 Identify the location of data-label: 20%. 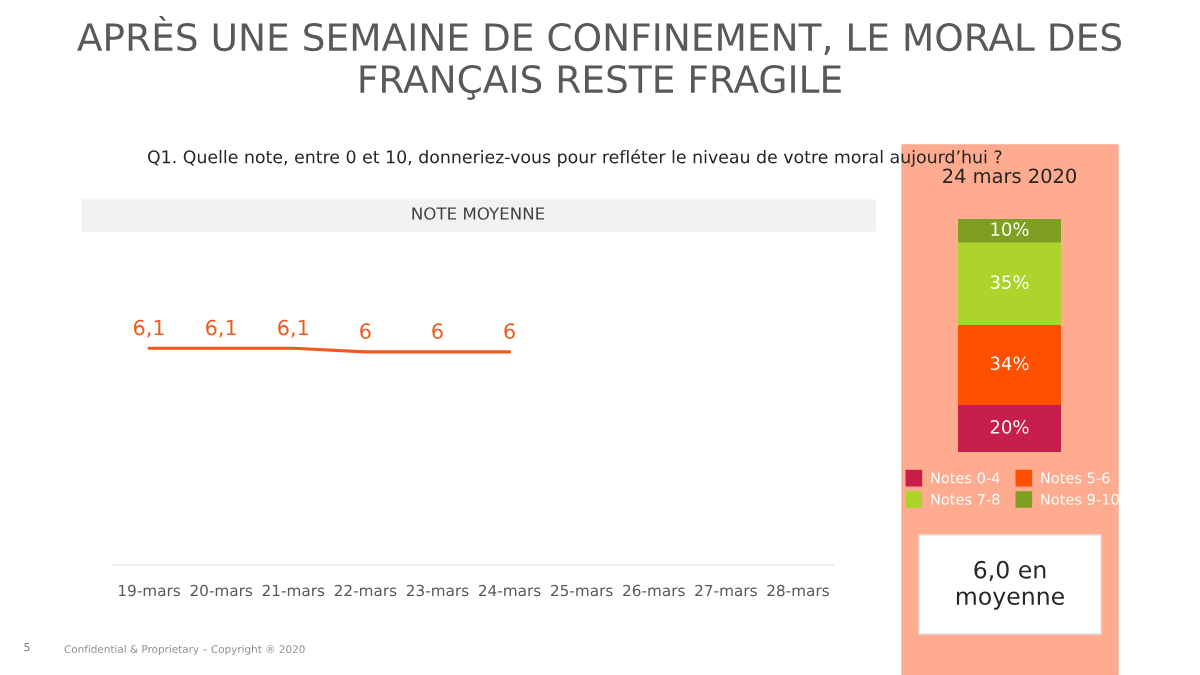
(1009, 427).